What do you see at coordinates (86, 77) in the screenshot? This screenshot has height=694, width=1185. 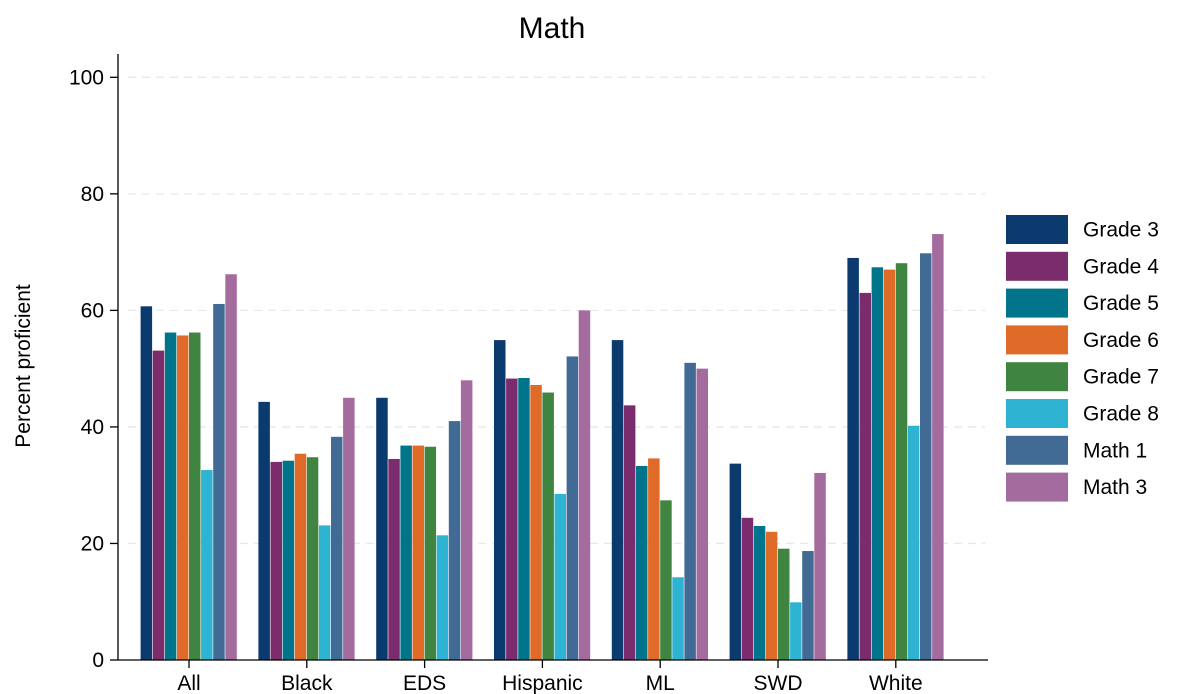 I see `y-tick-label: 100` at bounding box center [86, 77].